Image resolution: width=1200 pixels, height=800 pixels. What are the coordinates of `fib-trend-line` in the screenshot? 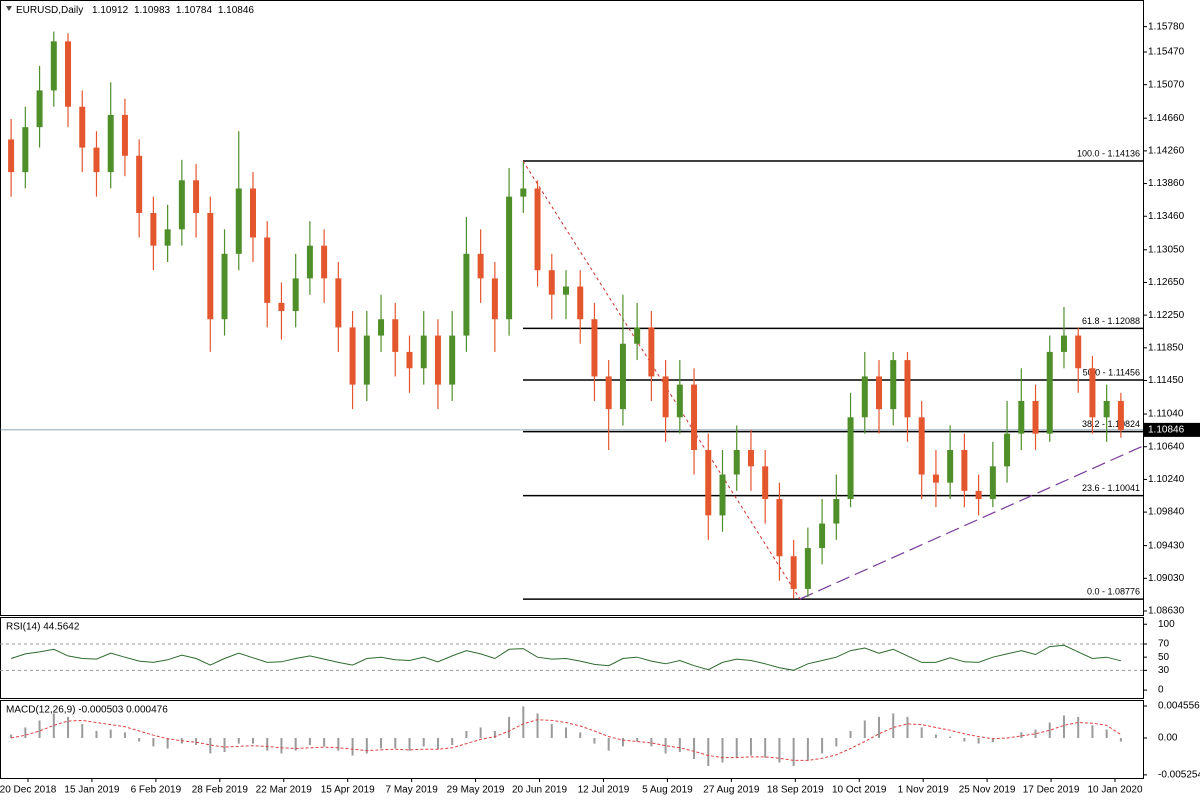 It's located at (661, 380).